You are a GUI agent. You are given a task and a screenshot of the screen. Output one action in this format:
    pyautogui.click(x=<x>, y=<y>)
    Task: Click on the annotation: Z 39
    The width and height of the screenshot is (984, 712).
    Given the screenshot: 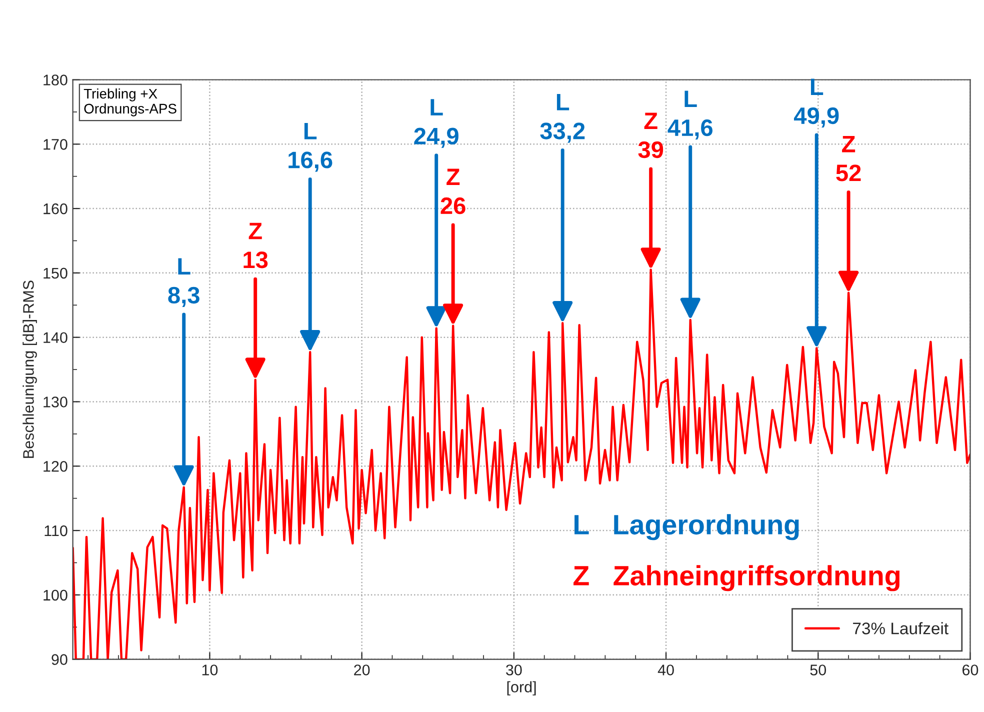 What is the action you would take?
    pyautogui.click(x=651, y=135)
    